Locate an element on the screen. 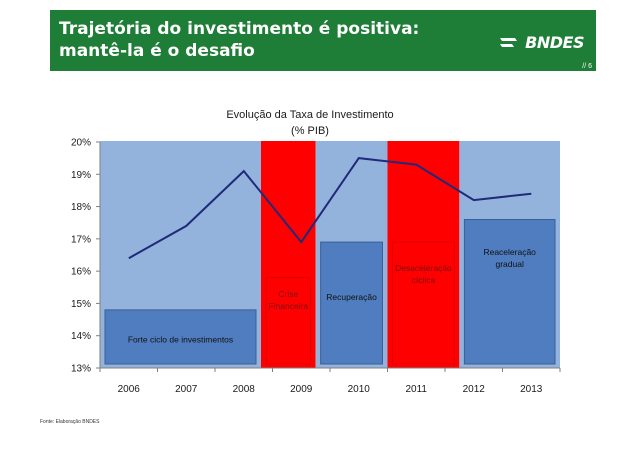  y-tick-label: 18% is located at coordinates (81, 207).